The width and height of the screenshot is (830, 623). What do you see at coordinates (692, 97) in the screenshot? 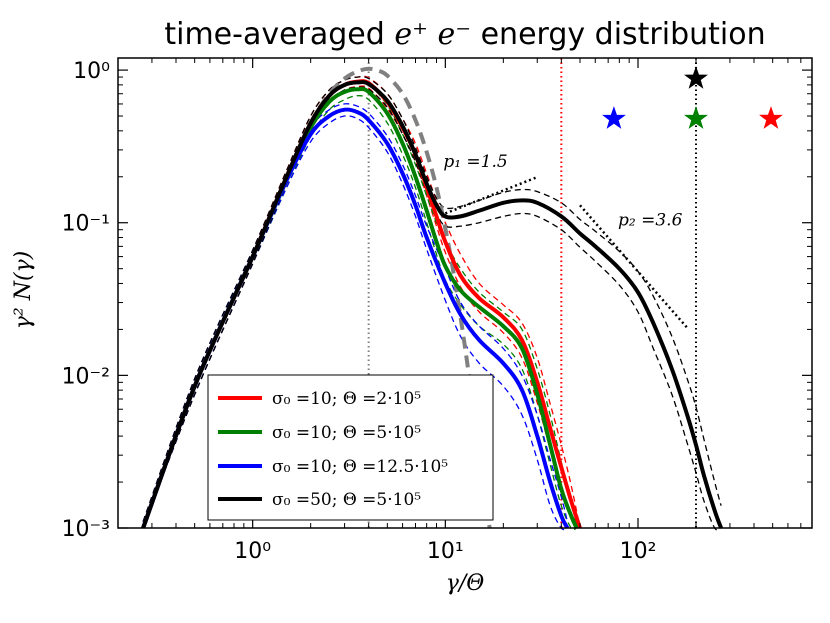
I see `star-markers` at bounding box center [692, 97].